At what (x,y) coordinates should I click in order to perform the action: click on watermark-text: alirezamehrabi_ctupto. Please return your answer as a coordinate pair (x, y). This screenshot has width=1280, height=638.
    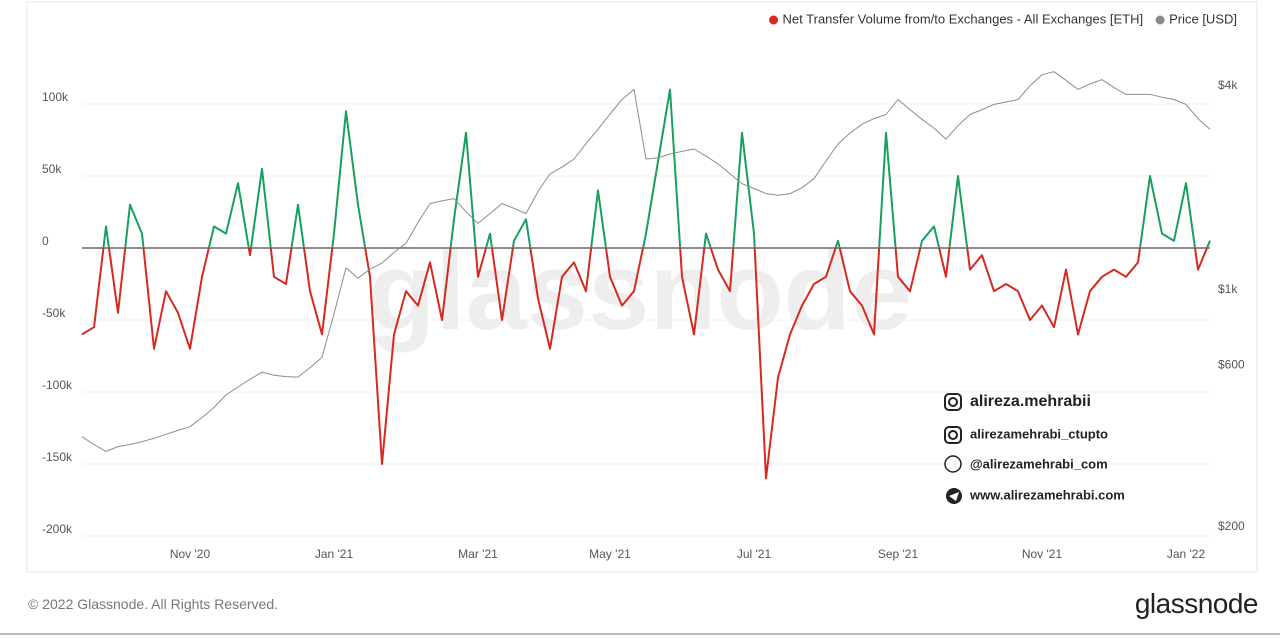
    Looking at the image, I should click on (1039, 433).